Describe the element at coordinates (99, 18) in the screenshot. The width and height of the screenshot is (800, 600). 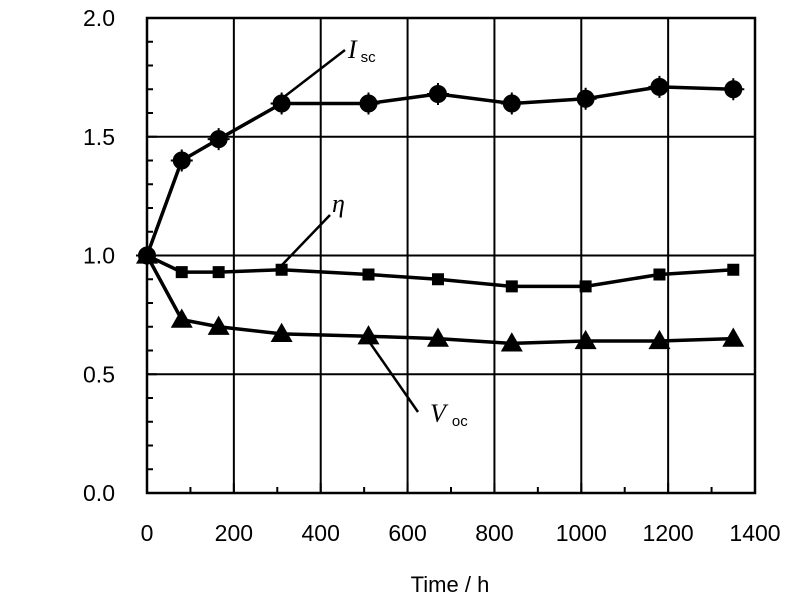
I see `y-tick-label: 2.0` at that location.